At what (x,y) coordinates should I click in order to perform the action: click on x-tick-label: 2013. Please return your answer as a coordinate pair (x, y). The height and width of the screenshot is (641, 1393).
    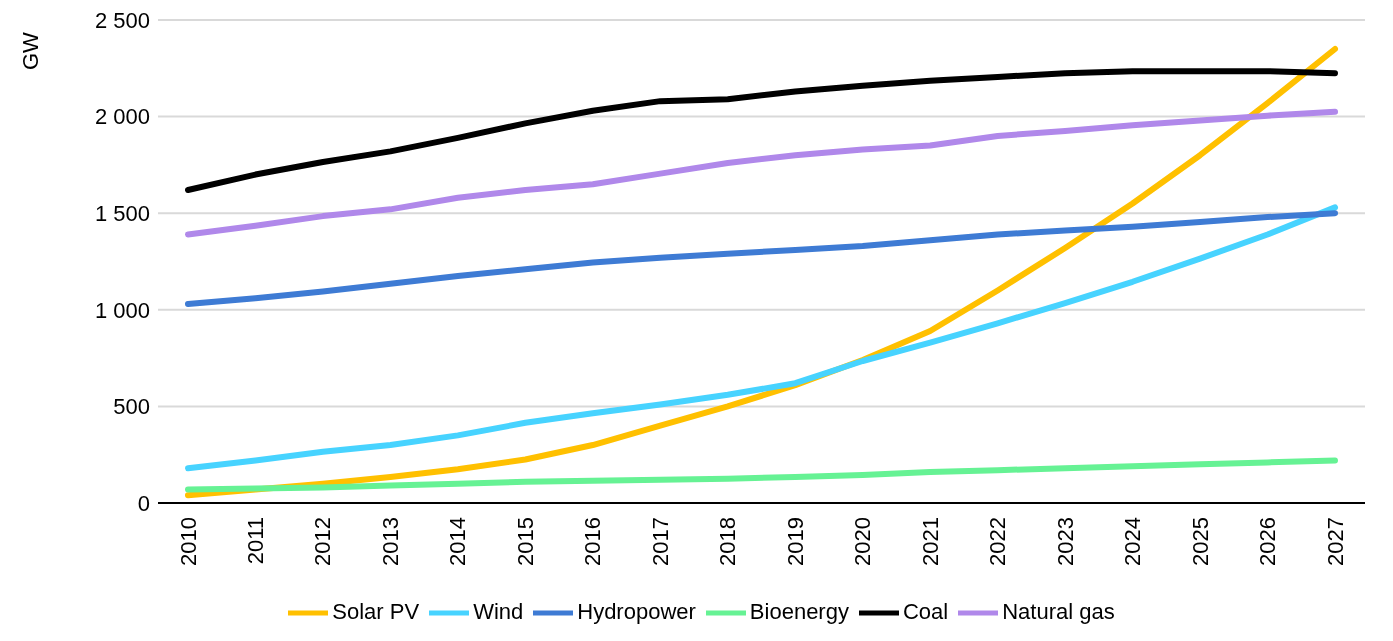
    Looking at the image, I should click on (390, 541).